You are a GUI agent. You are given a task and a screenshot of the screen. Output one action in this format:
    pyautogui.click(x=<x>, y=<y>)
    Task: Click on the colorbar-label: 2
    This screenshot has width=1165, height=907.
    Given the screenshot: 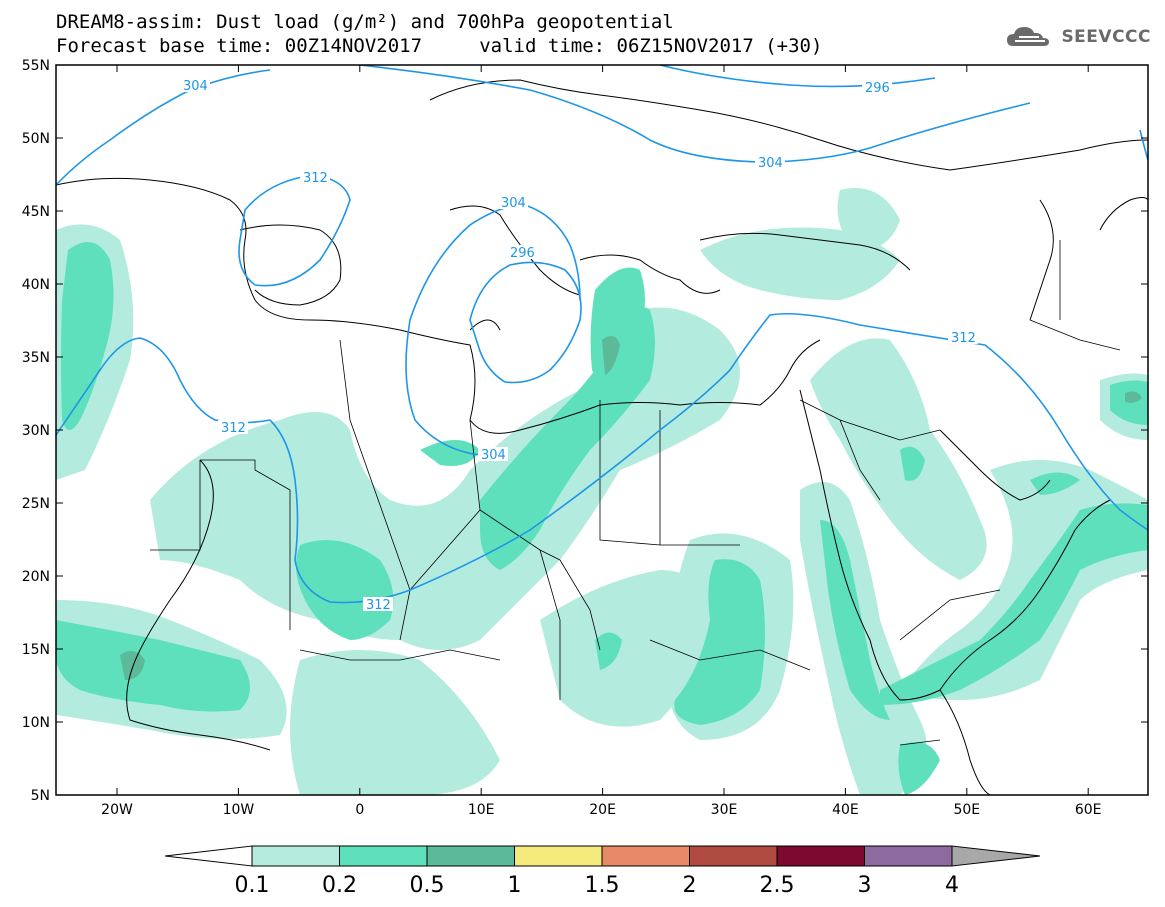 What is the action you would take?
    pyautogui.click(x=690, y=885)
    